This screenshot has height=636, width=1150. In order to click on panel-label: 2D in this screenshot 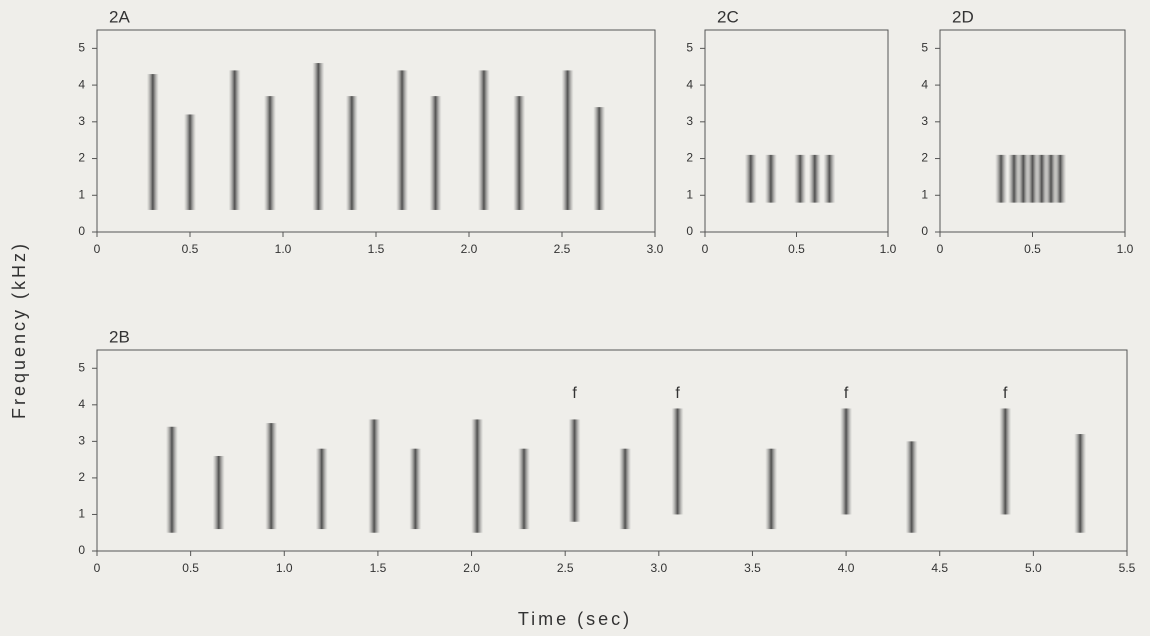, I will do `click(963, 16)`.